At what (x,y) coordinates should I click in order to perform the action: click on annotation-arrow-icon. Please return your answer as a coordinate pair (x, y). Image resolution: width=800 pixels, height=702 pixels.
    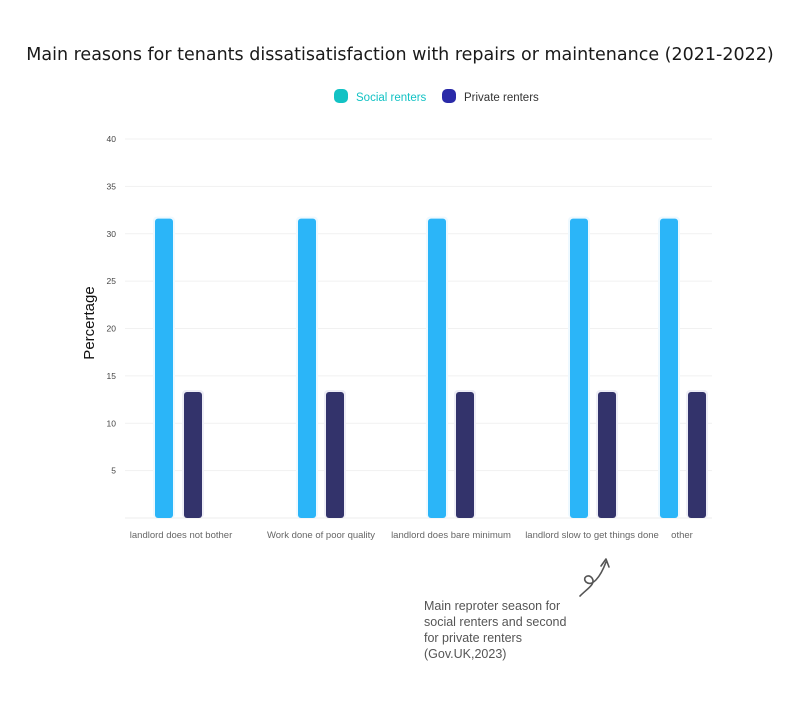
    Looking at the image, I should click on (593, 579).